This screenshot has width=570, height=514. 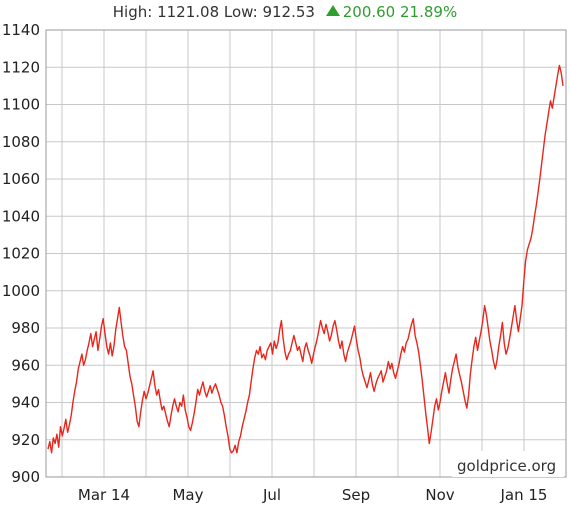 What do you see at coordinates (25, 365) in the screenshot?
I see `y-tick-label: 960` at bounding box center [25, 365].